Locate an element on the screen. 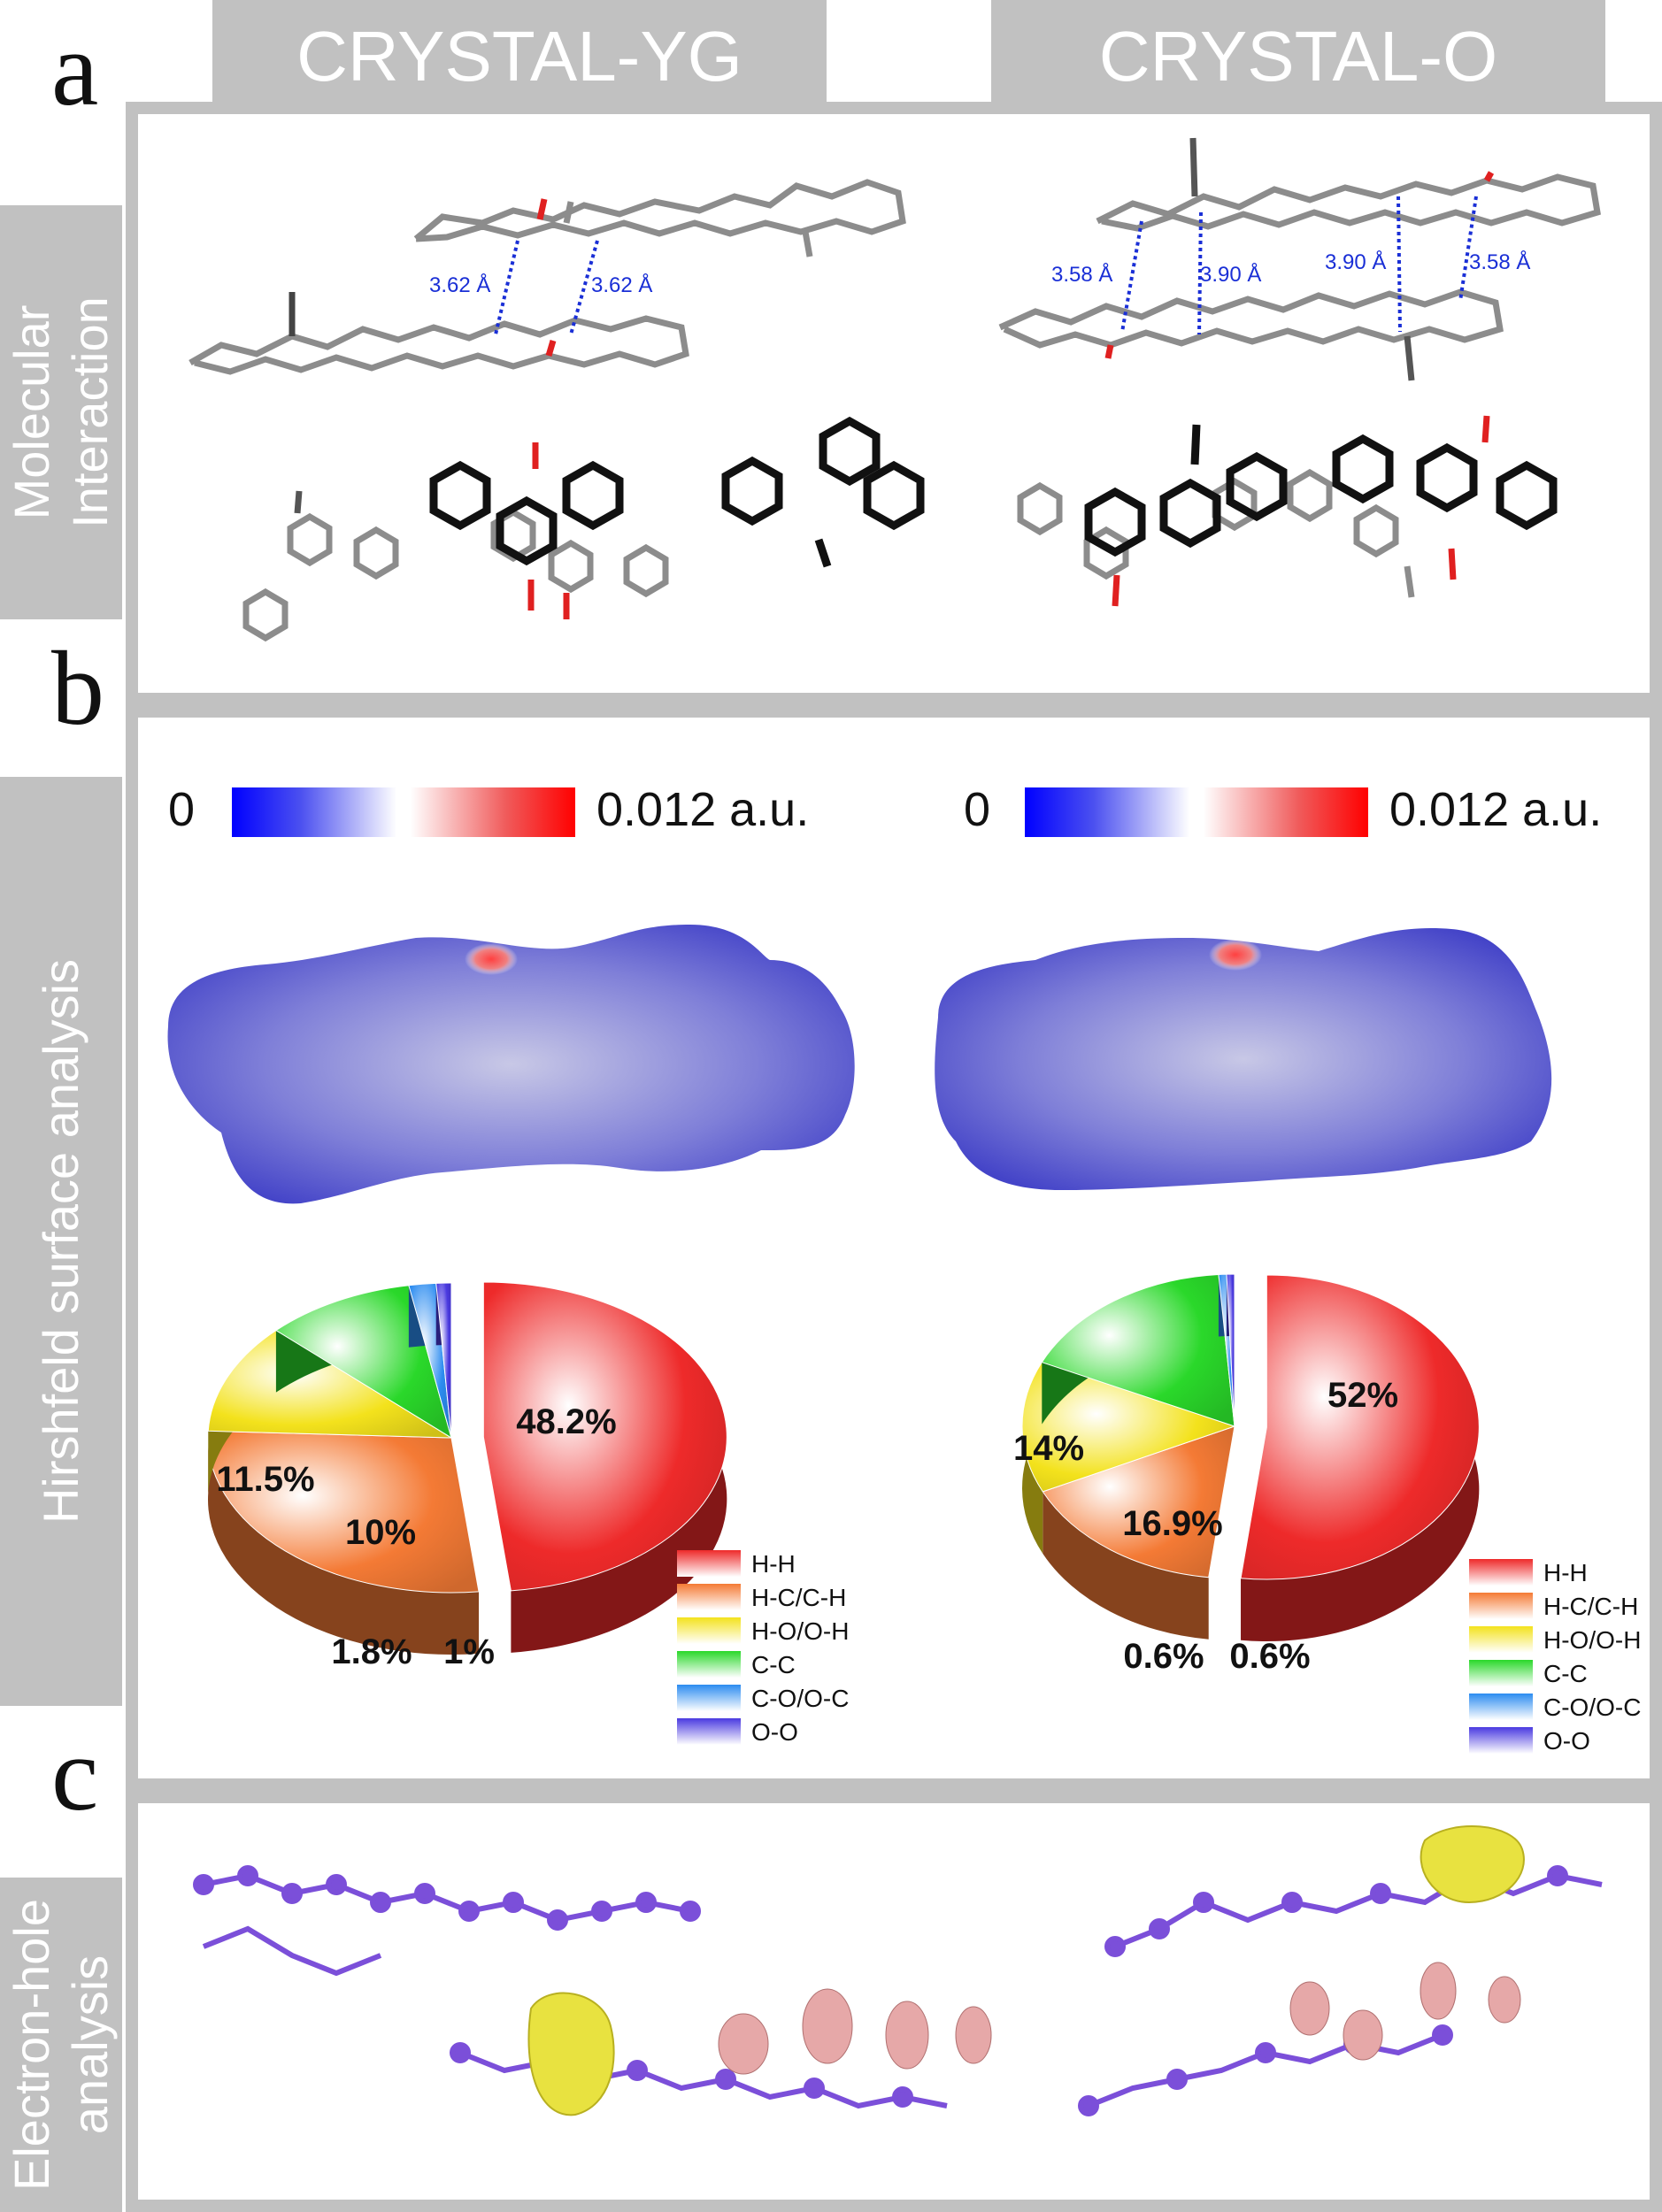 Image resolution: width=1662 pixels, height=2212 pixels. electron-hole-figure is located at coordinates (898, 1971).